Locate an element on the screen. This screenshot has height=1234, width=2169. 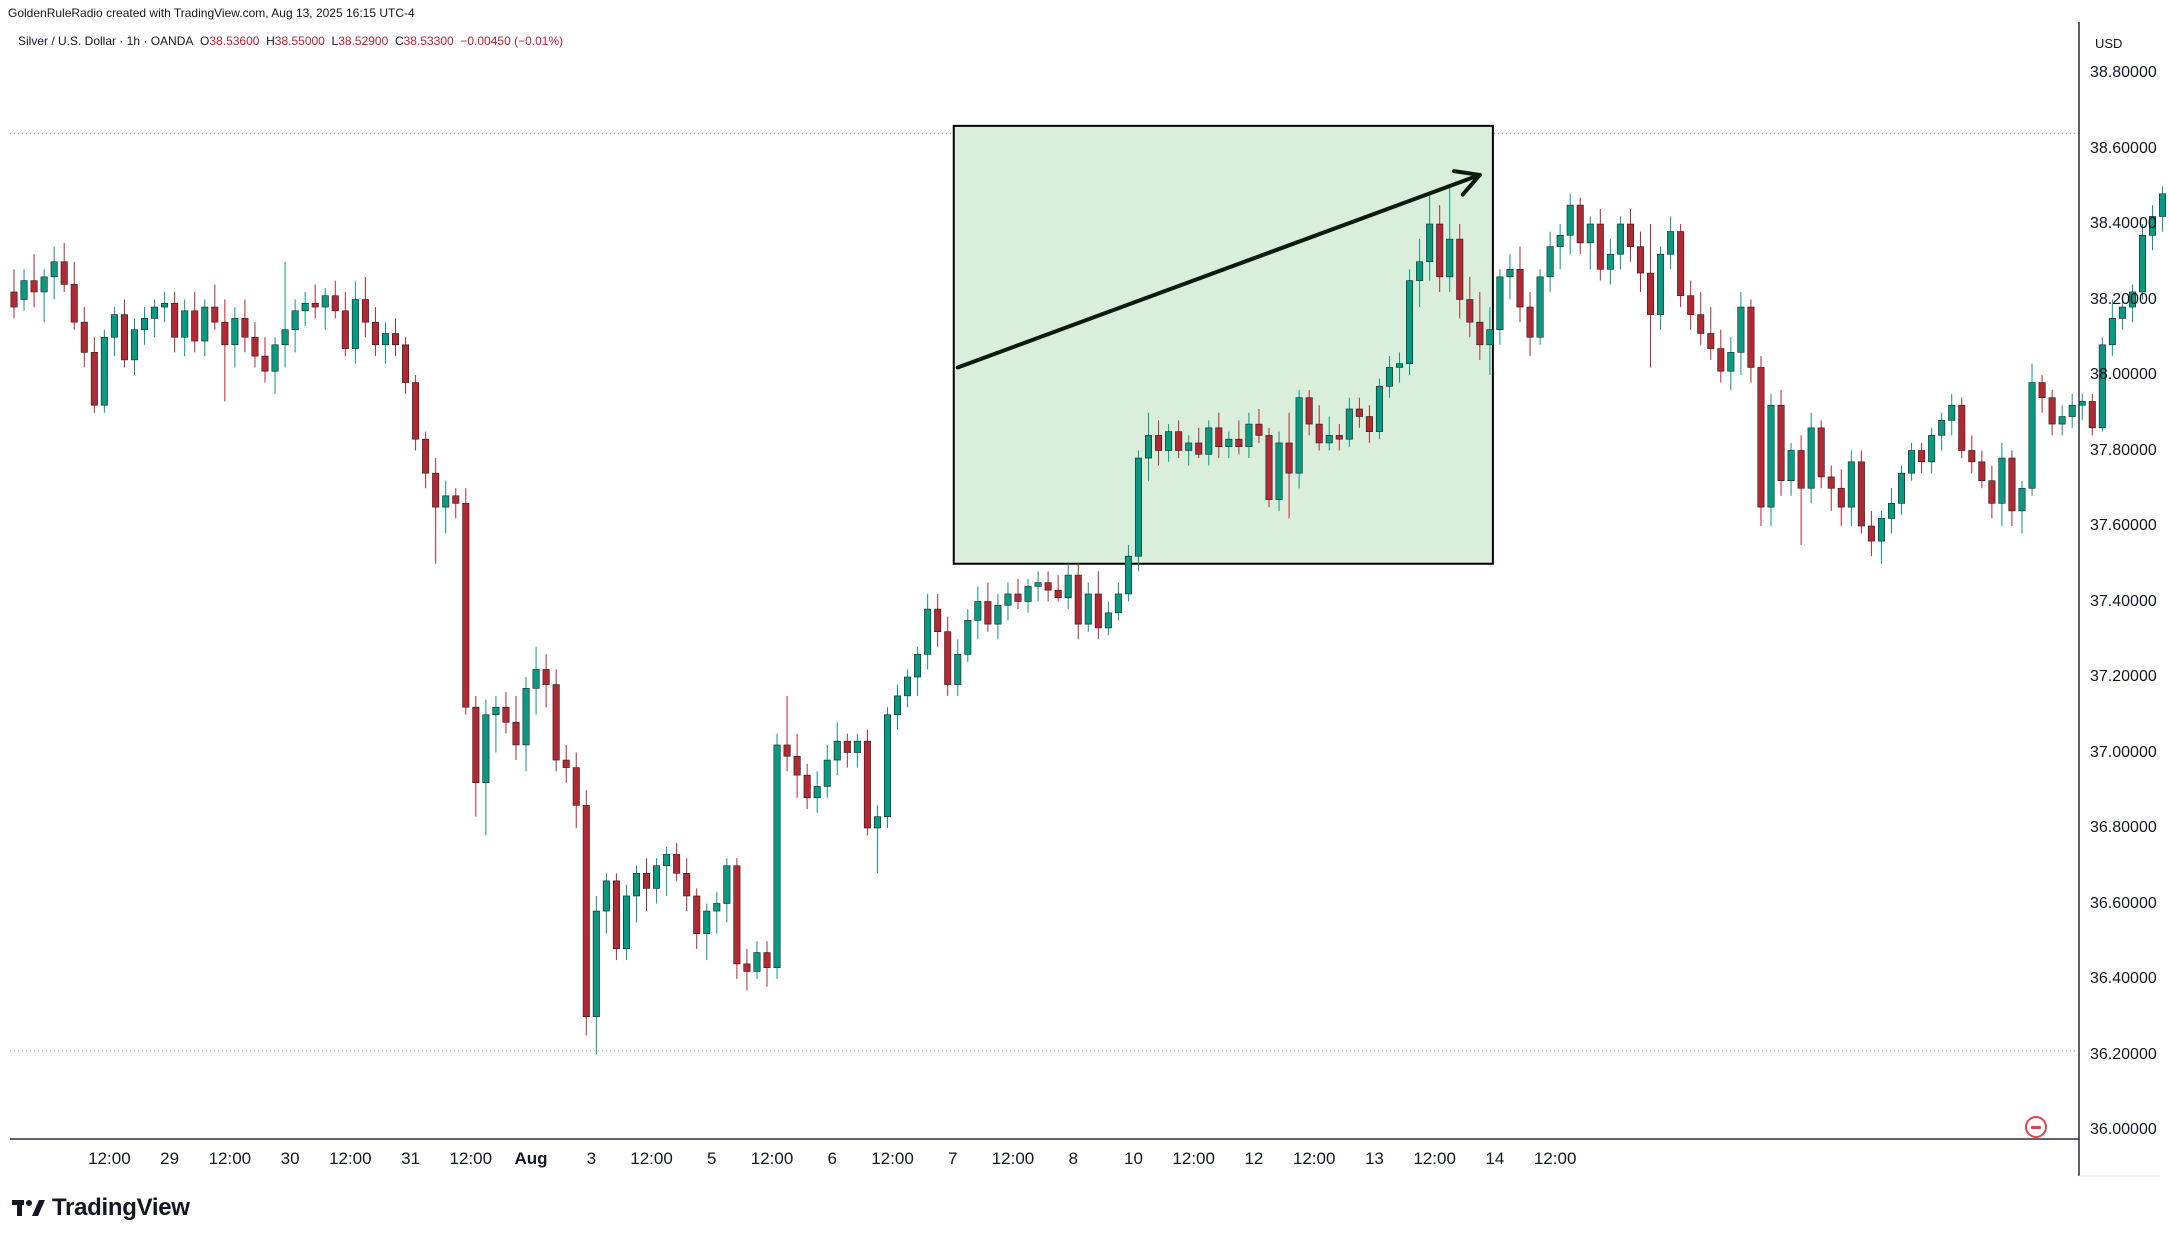
alert-icon is located at coordinates (2036, 1127).